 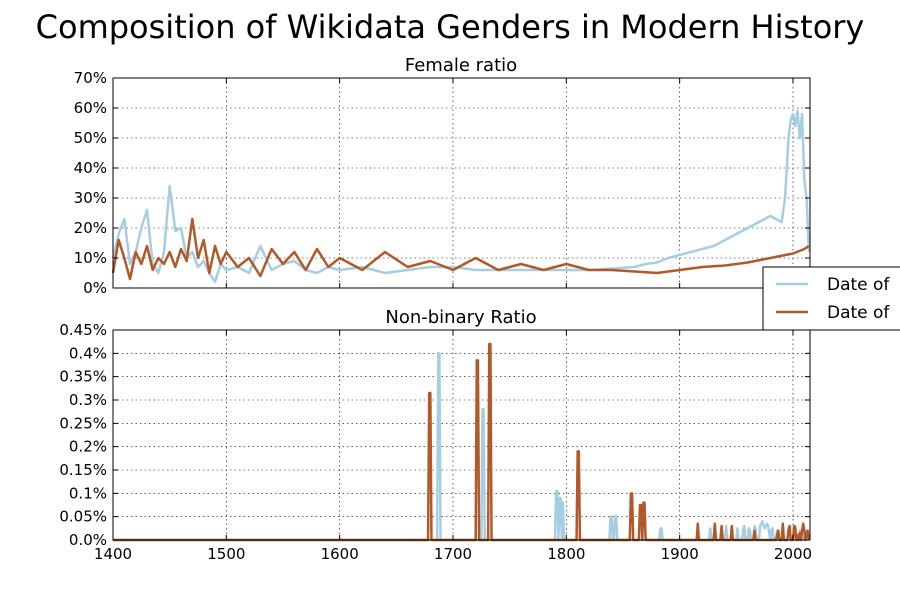 What do you see at coordinates (90, 108) in the screenshot?
I see `y-tick-label: 60%` at bounding box center [90, 108].